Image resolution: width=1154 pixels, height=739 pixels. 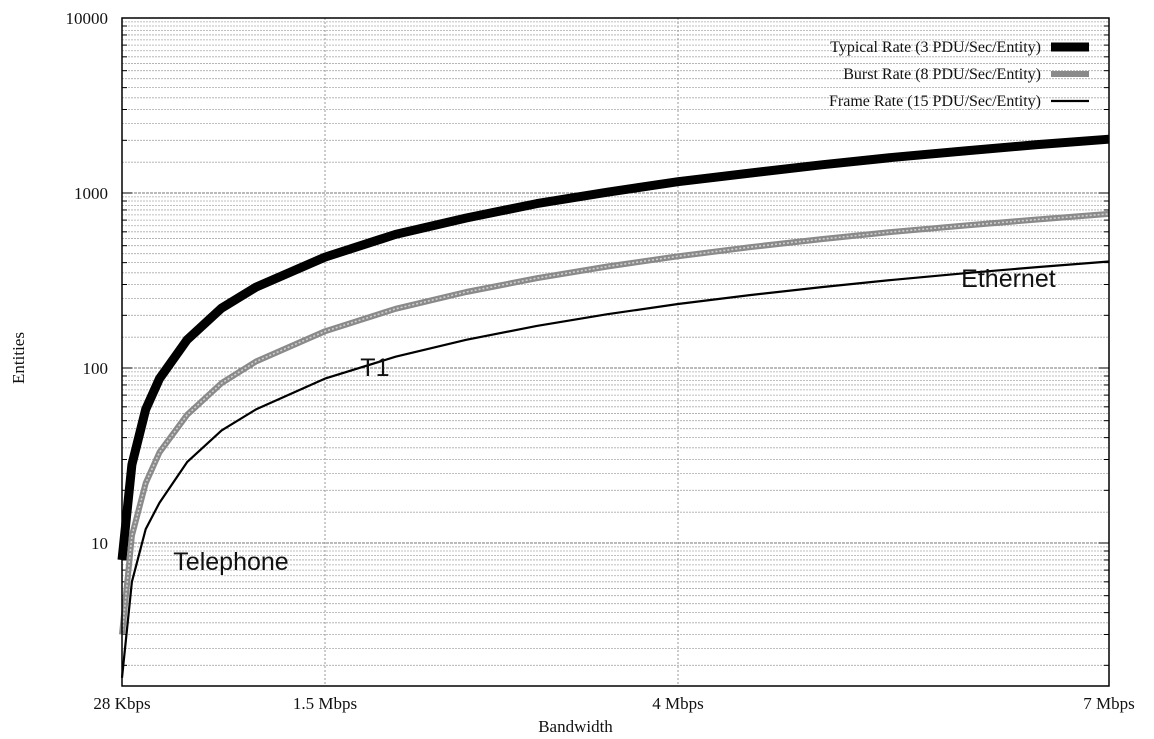 What do you see at coordinates (87, 18) in the screenshot?
I see `y-tick-label: 10000` at bounding box center [87, 18].